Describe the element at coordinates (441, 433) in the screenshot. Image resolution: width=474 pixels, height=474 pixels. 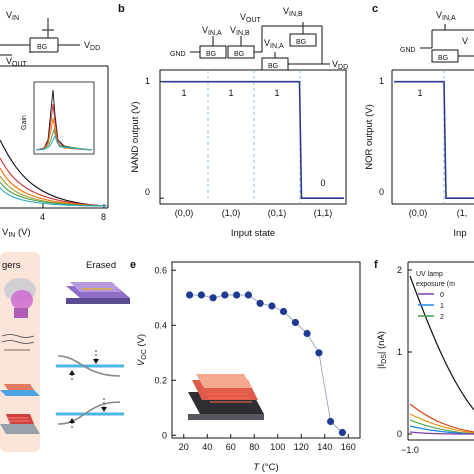
I see `panel-f-curve-purple` at that location.